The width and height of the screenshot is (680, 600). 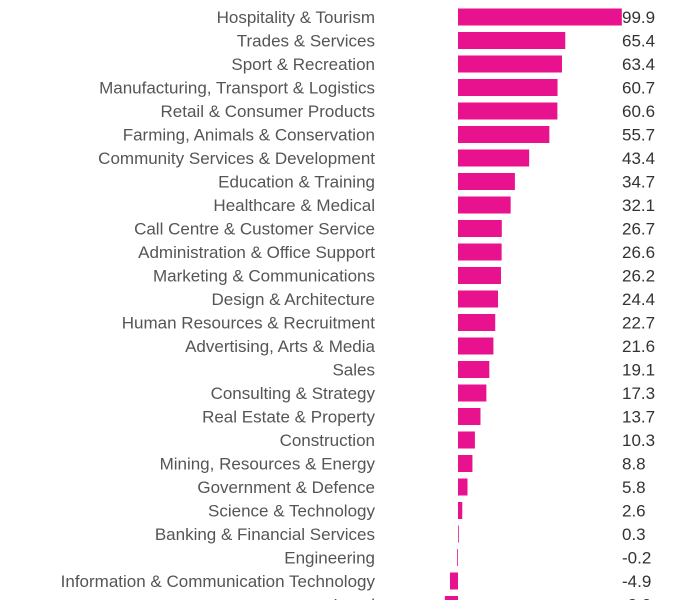 What do you see at coordinates (293, 393) in the screenshot?
I see `category-label: Consulting & Strategy` at bounding box center [293, 393].